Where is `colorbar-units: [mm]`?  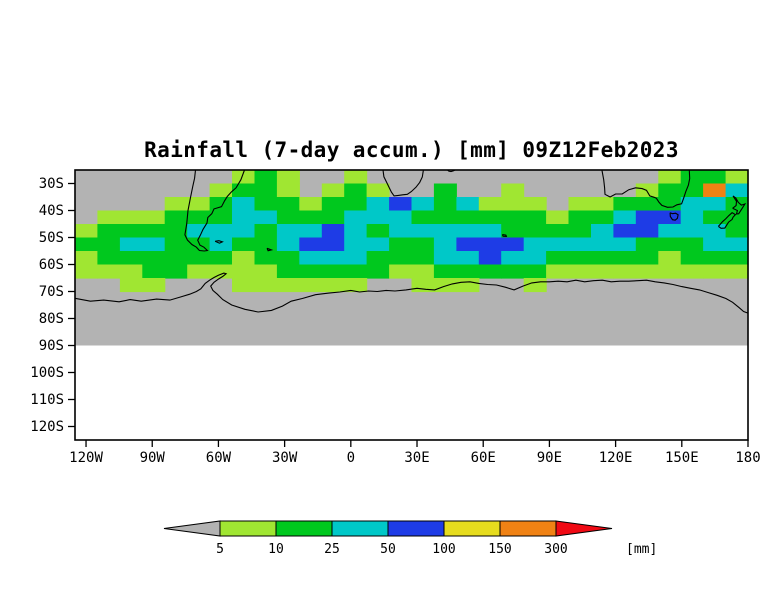 colorbar-units: [mm] is located at coordinates (641, 549).